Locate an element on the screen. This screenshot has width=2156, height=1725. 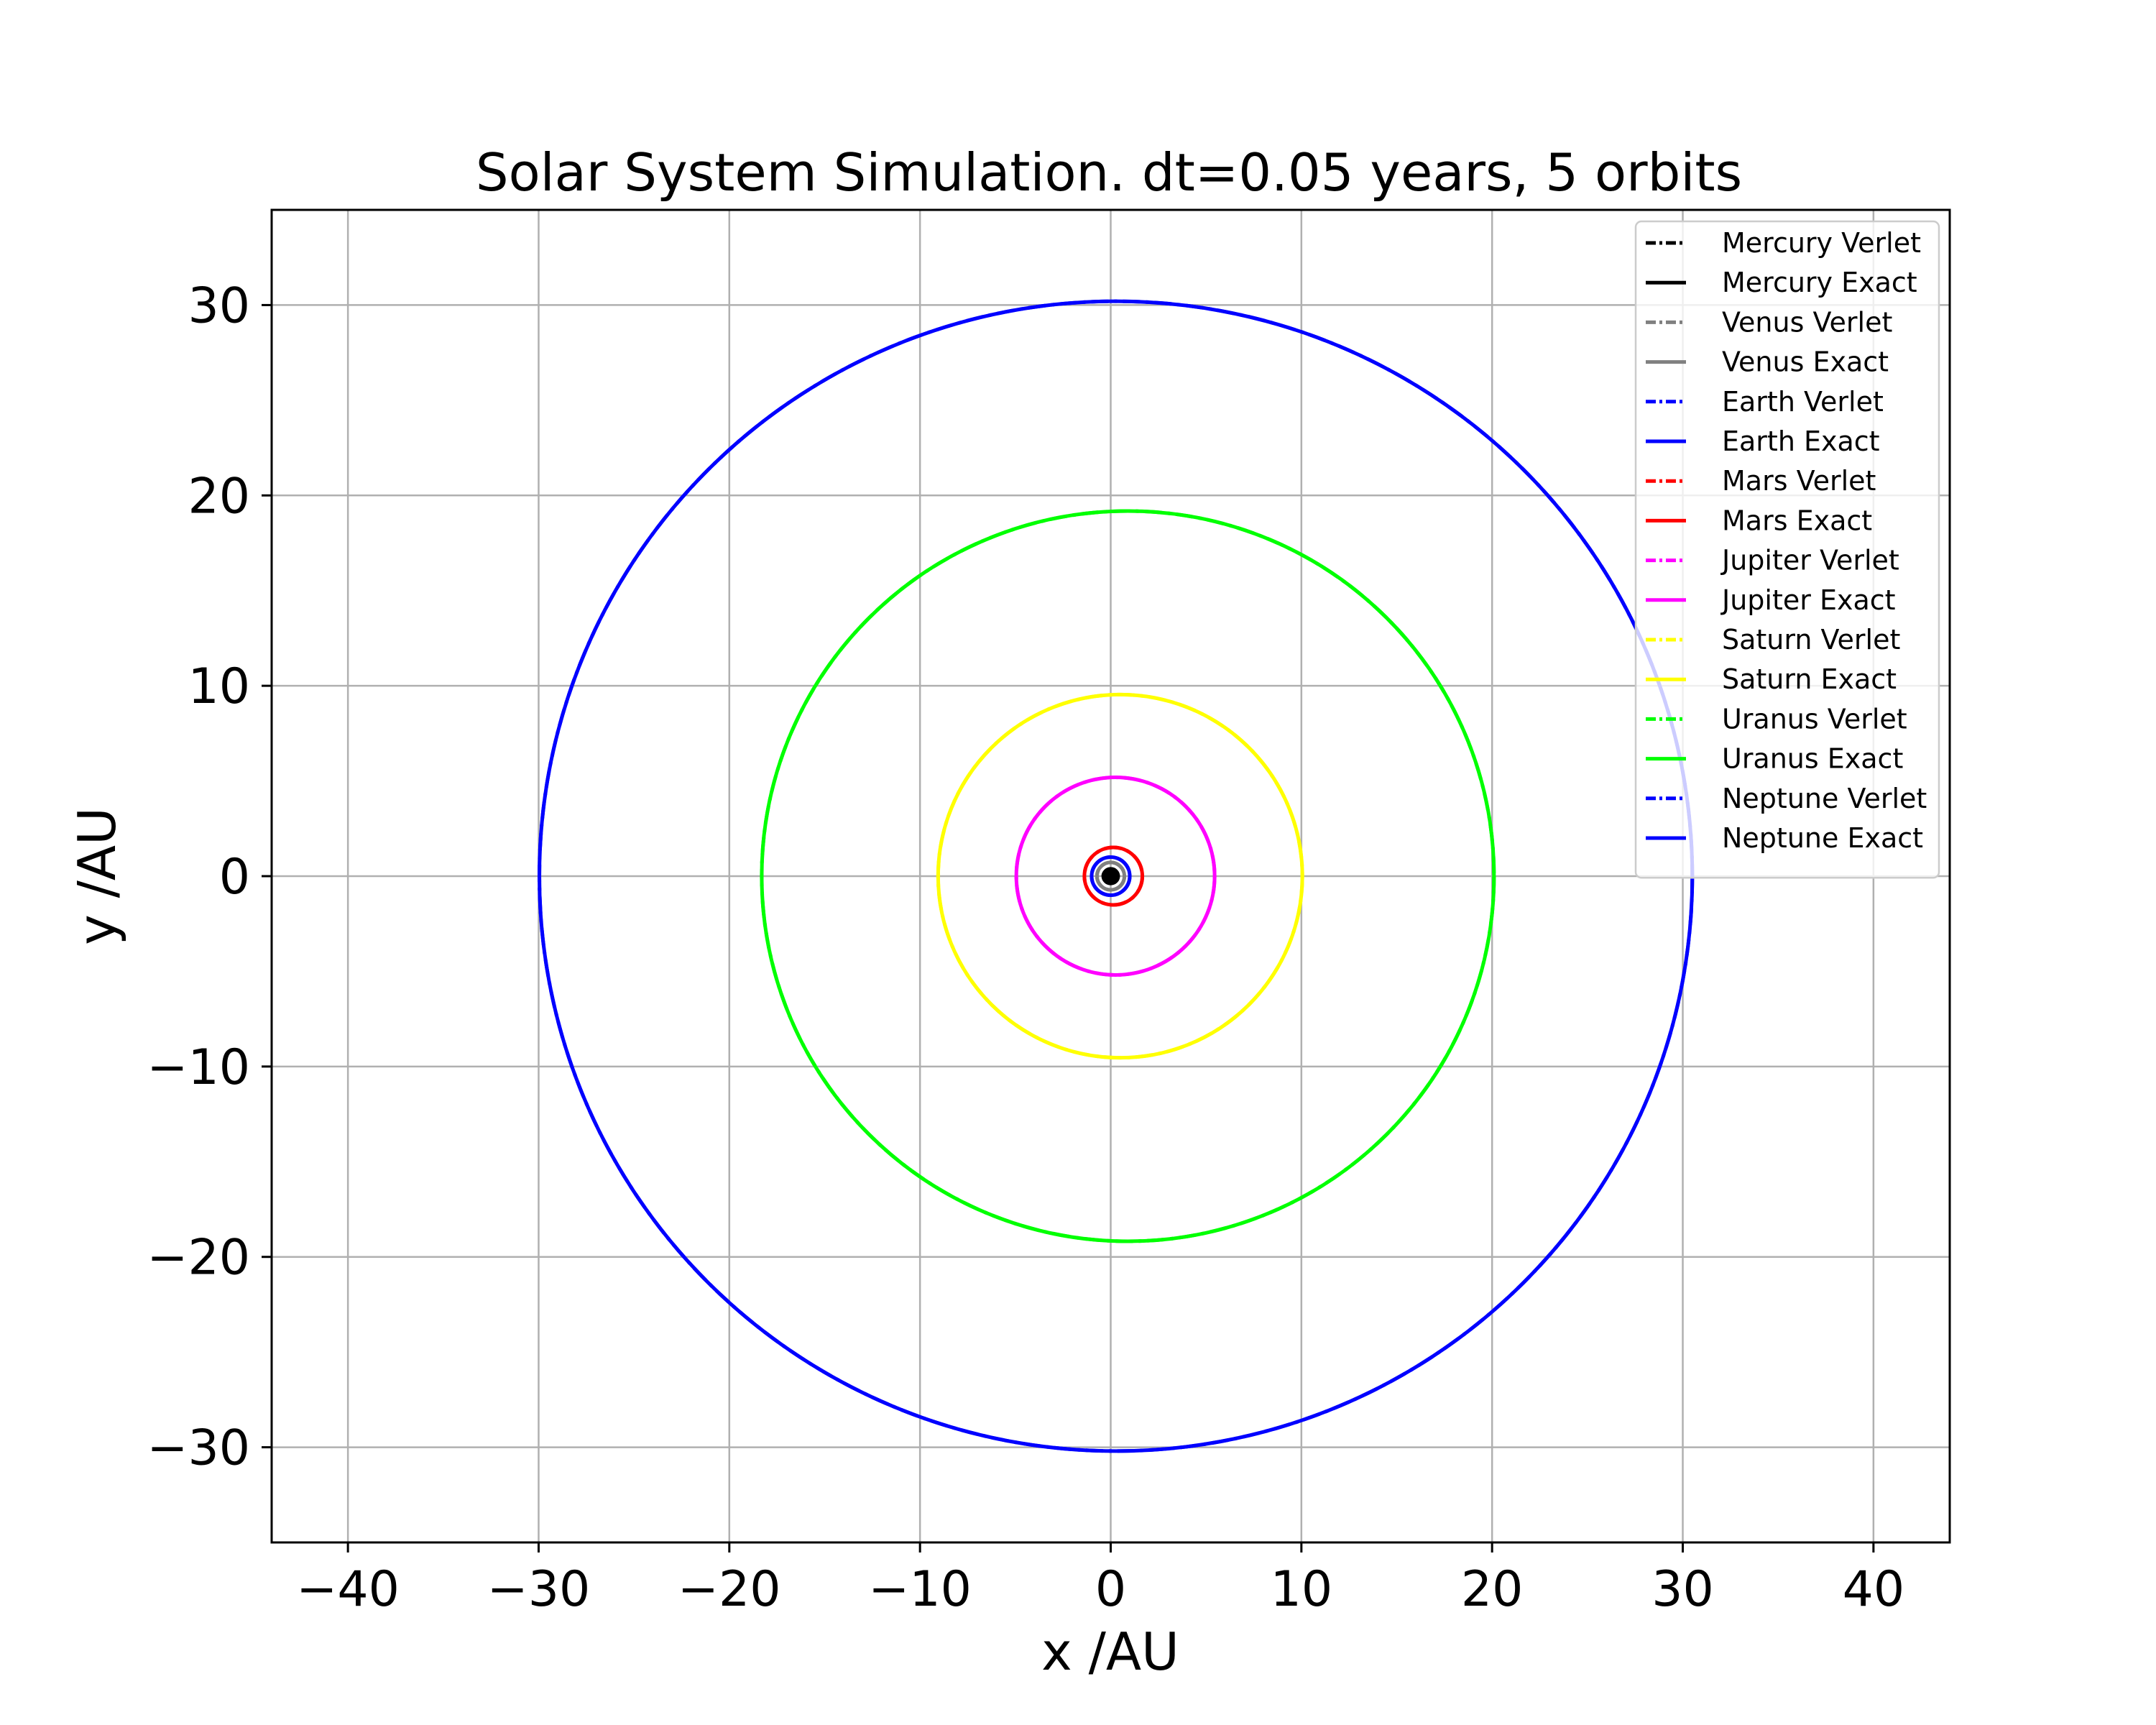
legend-label: Mars Verlet is located at coordinates (1799, 481).